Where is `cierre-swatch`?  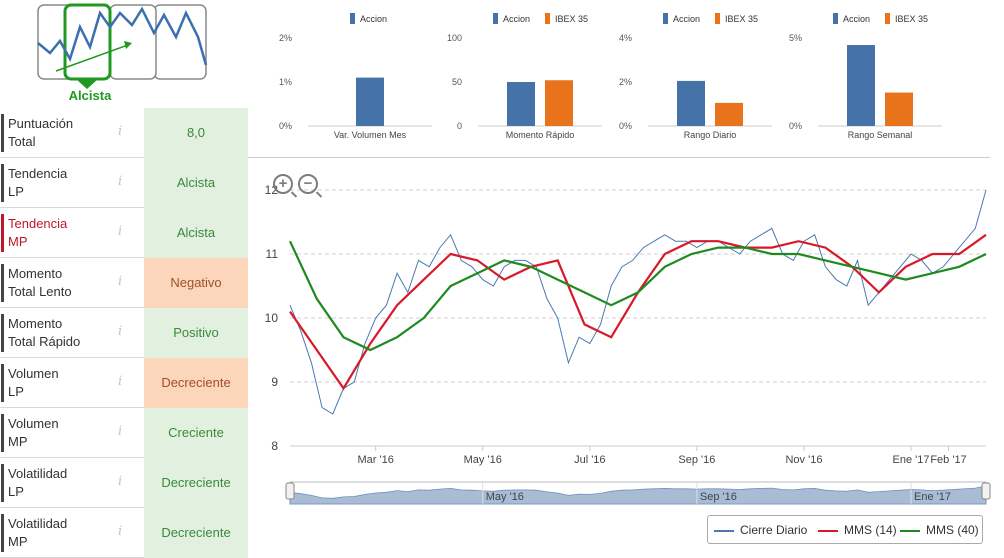 cierre-swatch is located at coordinates (724, 530).